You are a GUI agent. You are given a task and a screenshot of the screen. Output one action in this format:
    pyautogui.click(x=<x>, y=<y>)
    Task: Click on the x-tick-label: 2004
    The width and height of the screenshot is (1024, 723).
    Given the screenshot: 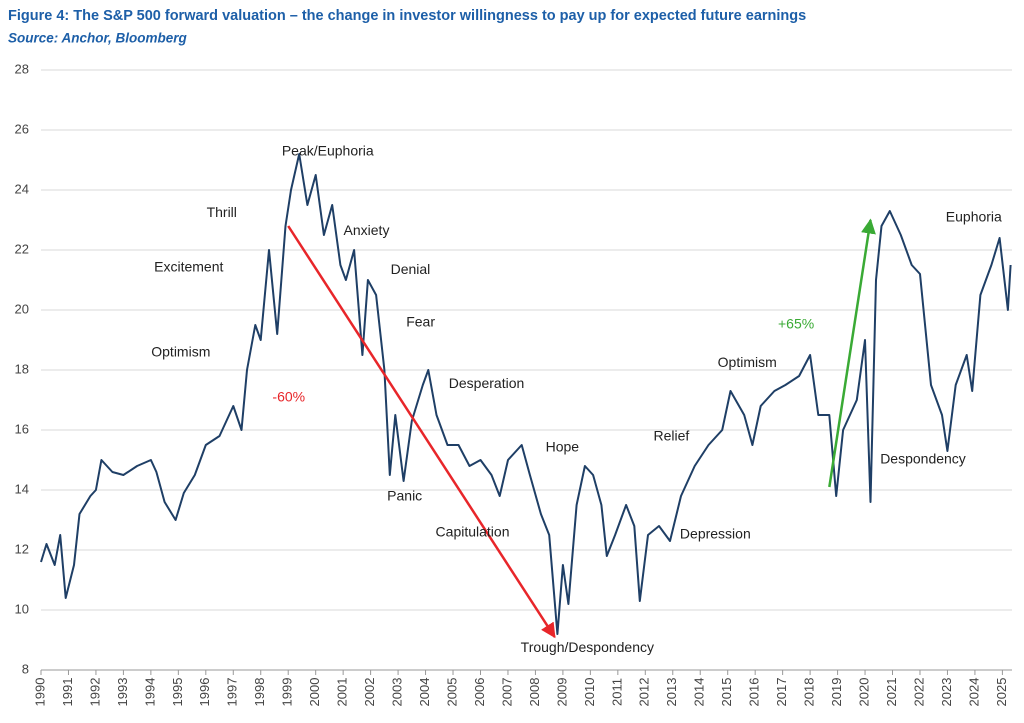 What is the action you would take?
    pyautogui.click(x=424, y=692)
    